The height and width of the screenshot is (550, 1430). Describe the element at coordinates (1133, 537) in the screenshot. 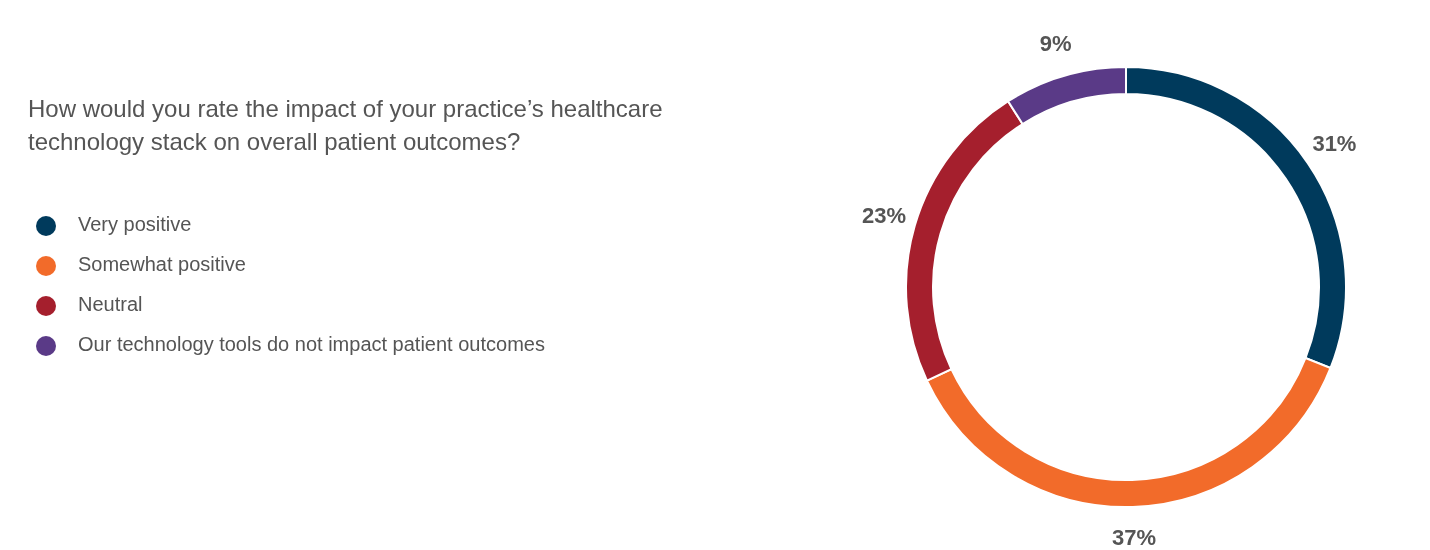

I see `data-label: 37%` at that location.